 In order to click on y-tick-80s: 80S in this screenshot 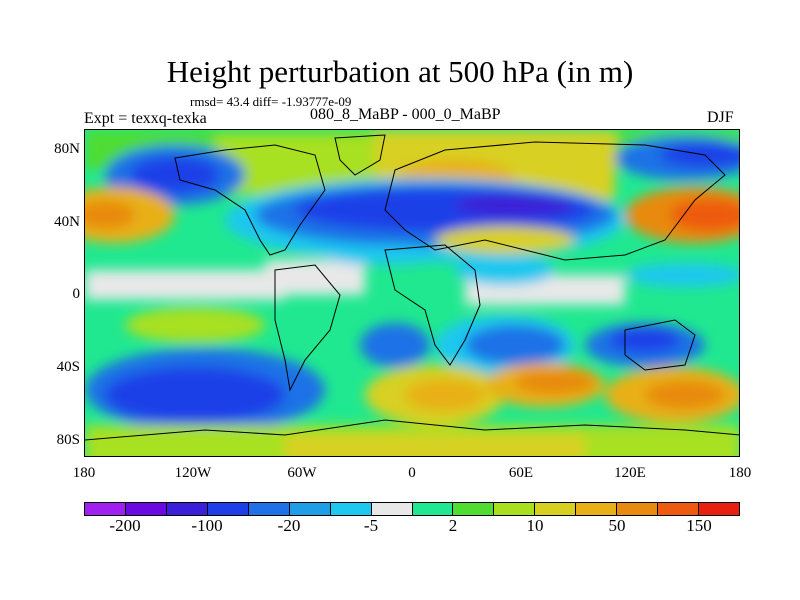, I will do `click(68, 440)`.